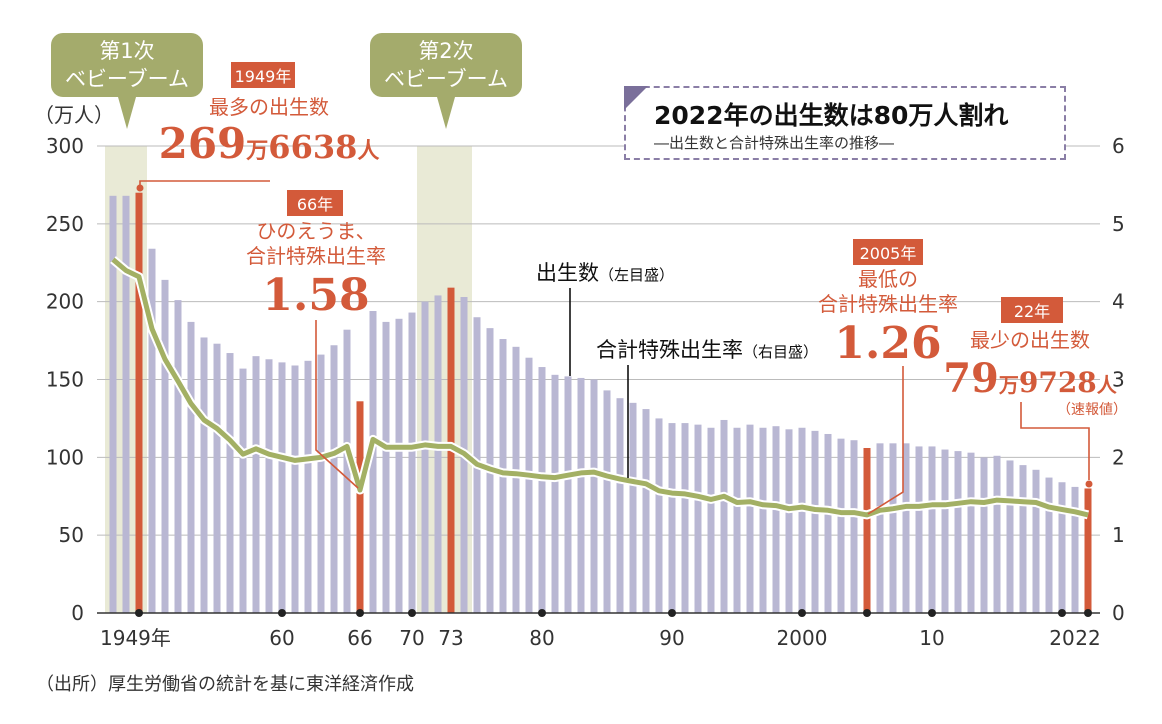 The image size is (1162, 724). I want to click on y-left-tick-label: 50, so click(71, 535).